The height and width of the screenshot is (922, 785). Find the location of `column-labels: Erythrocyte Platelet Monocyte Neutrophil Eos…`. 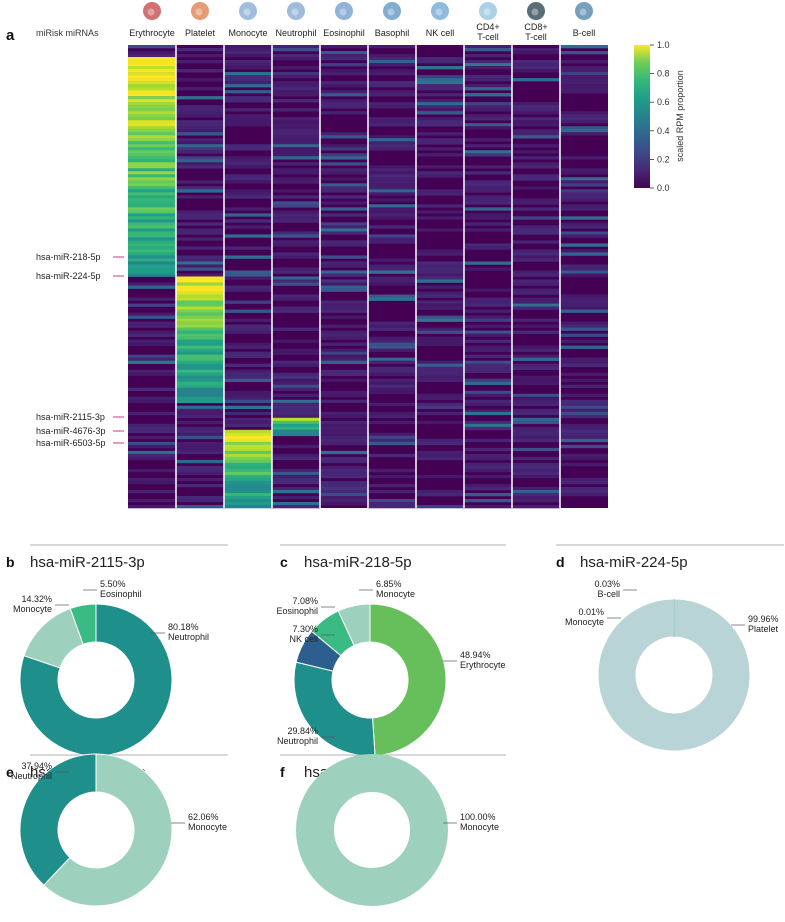

column-labels: Erythrocyte Platelet Monocyte Neutrophil Eos… is located at coordinates (362, 32).